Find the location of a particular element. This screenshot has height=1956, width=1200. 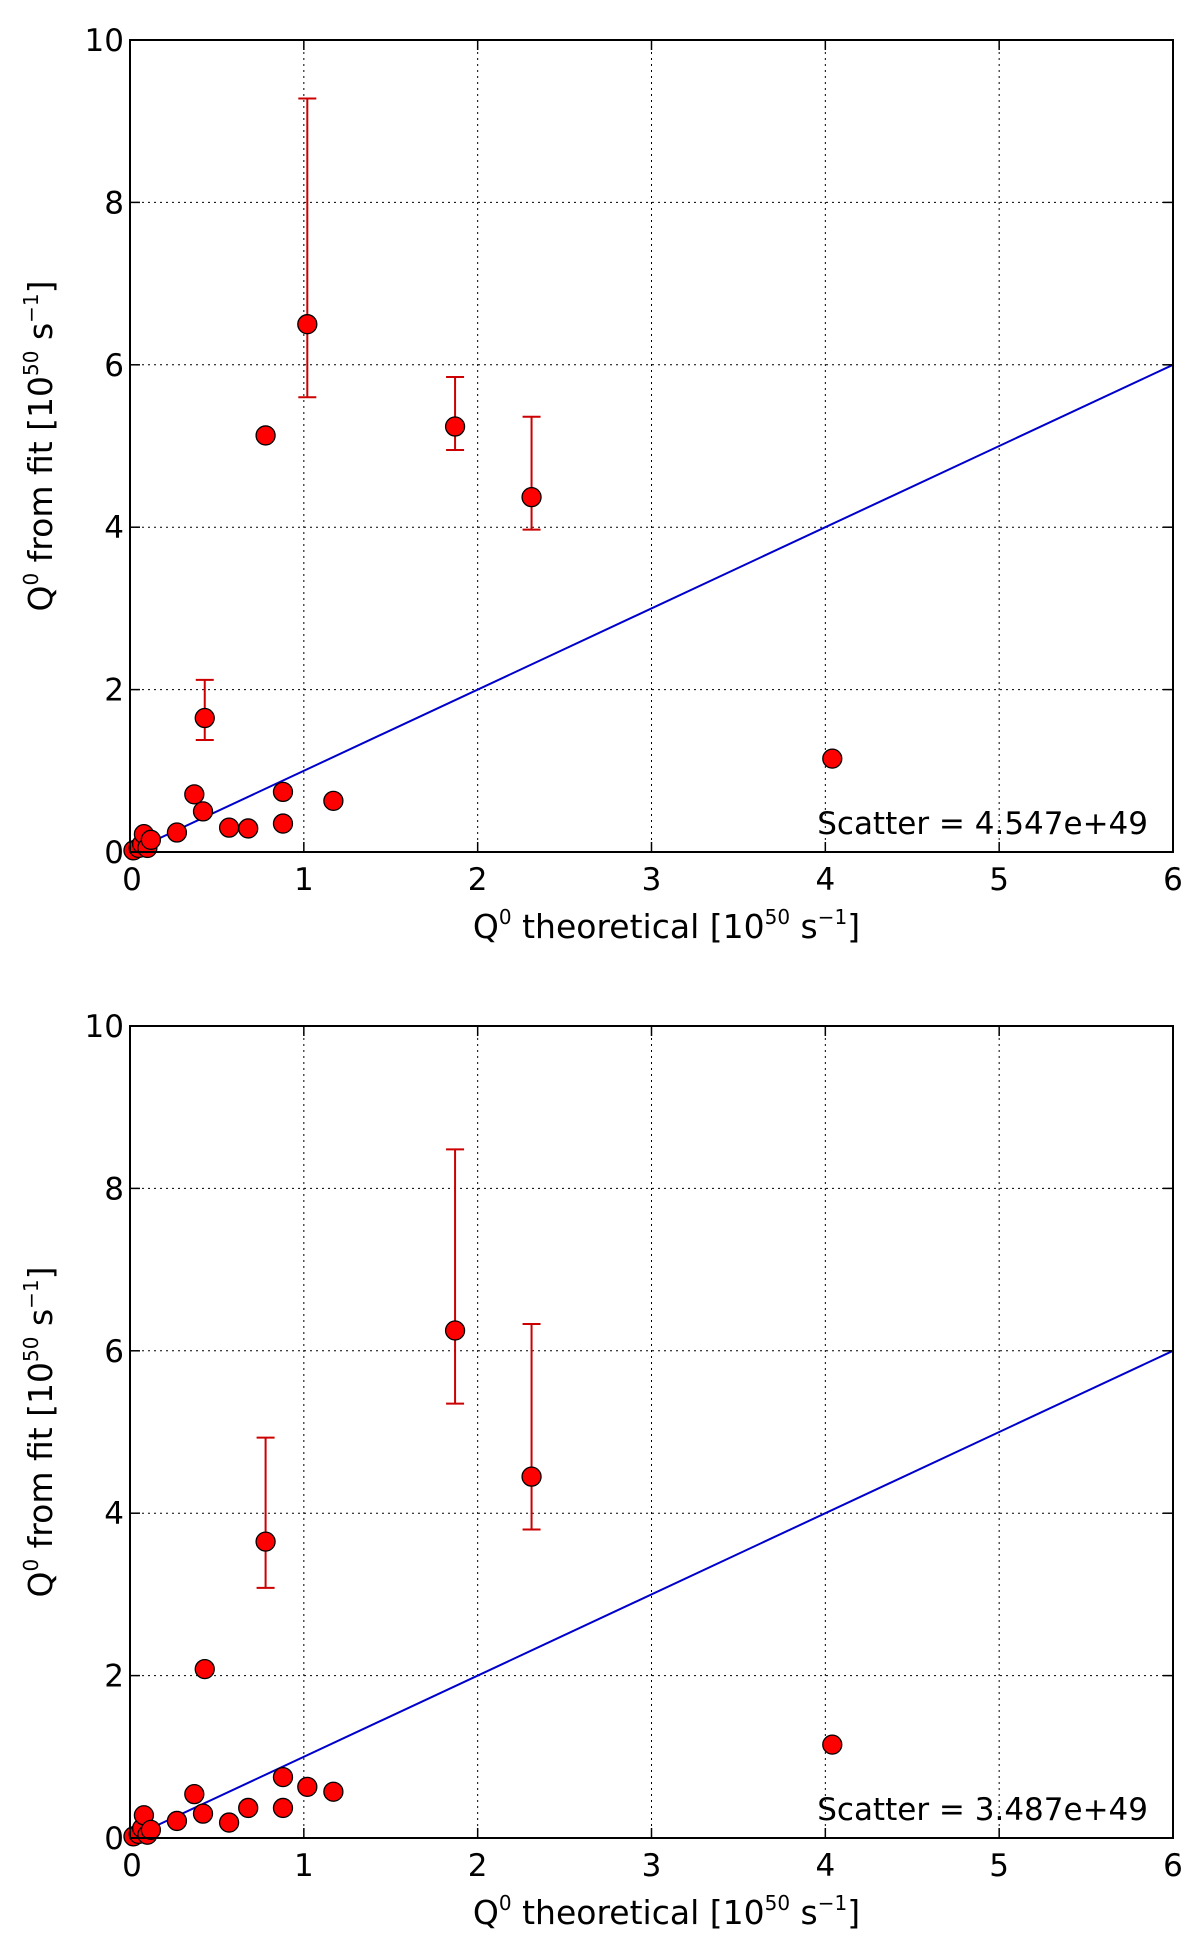

scatter-annotation: Scatter = 4.547e+49 is located at coordinates (982, 824).